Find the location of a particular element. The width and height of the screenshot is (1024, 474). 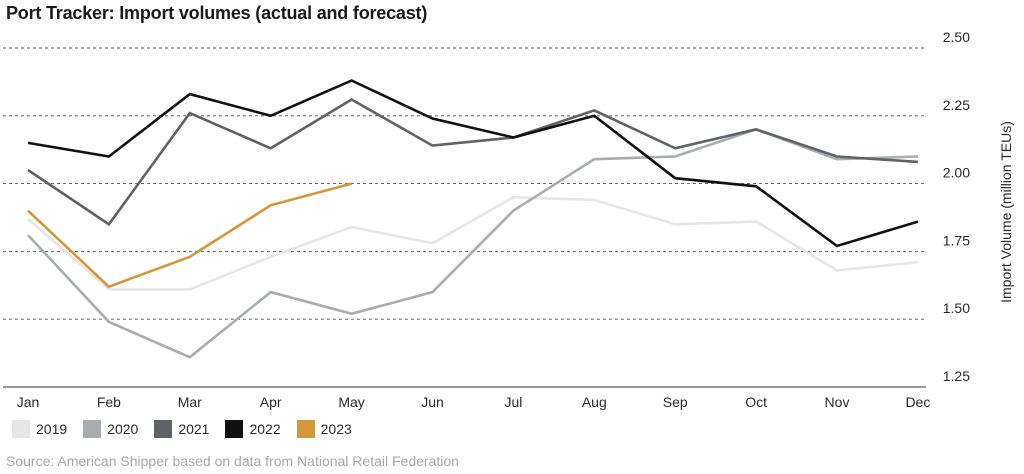

x-tick-label: Apr is located at coordinates (271, 402).